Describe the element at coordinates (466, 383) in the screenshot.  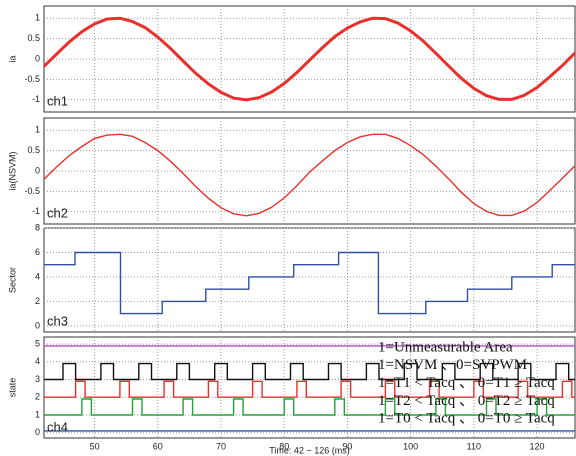
I see `annotation: 1=T1 < Tacq 、 0=T1 ≥ Tacq` at that location.